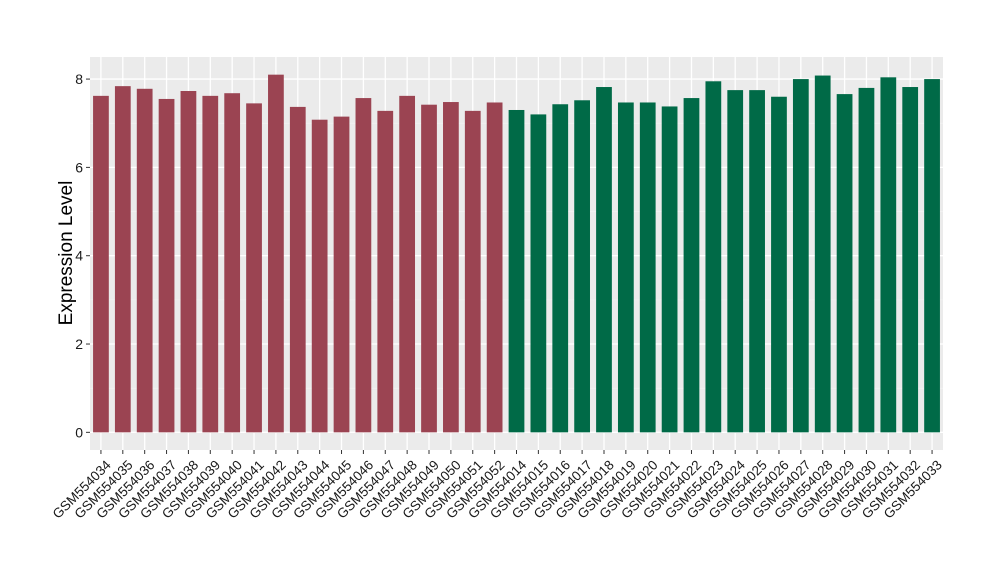  What do you see at coordinates (122, 259) in the screenshot?
I see `bar-GSM554035` at bounding box center [122, 259].